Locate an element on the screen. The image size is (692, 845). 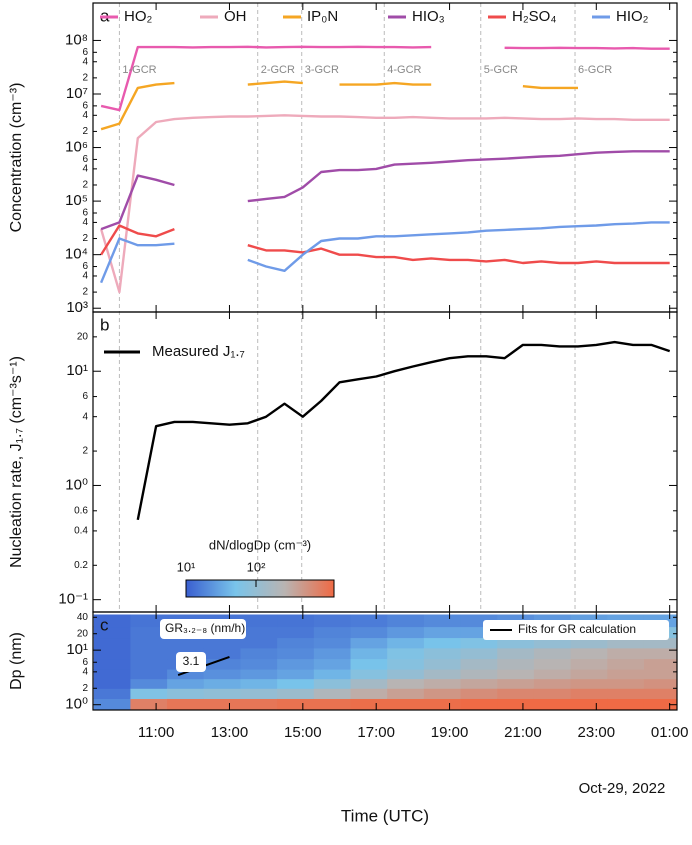
legend-label: H₂SO₄ is located at coordinates (534, 16).